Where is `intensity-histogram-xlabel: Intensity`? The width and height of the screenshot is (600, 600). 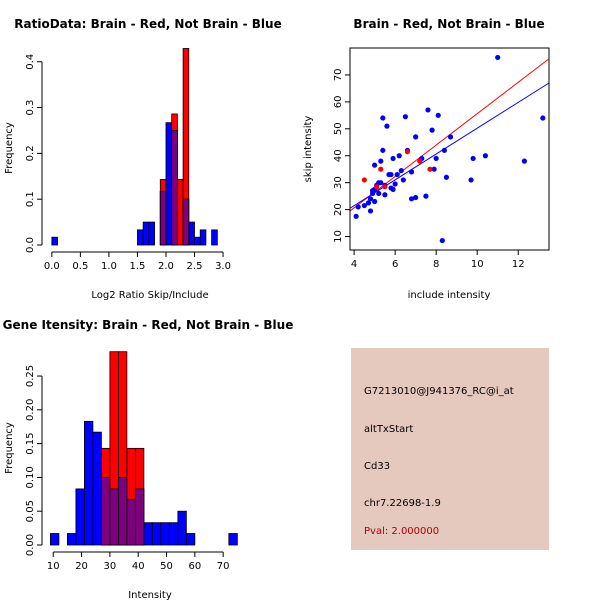
intensity-histogram-xlabel: Intensity is located at coordinates (150, 595).